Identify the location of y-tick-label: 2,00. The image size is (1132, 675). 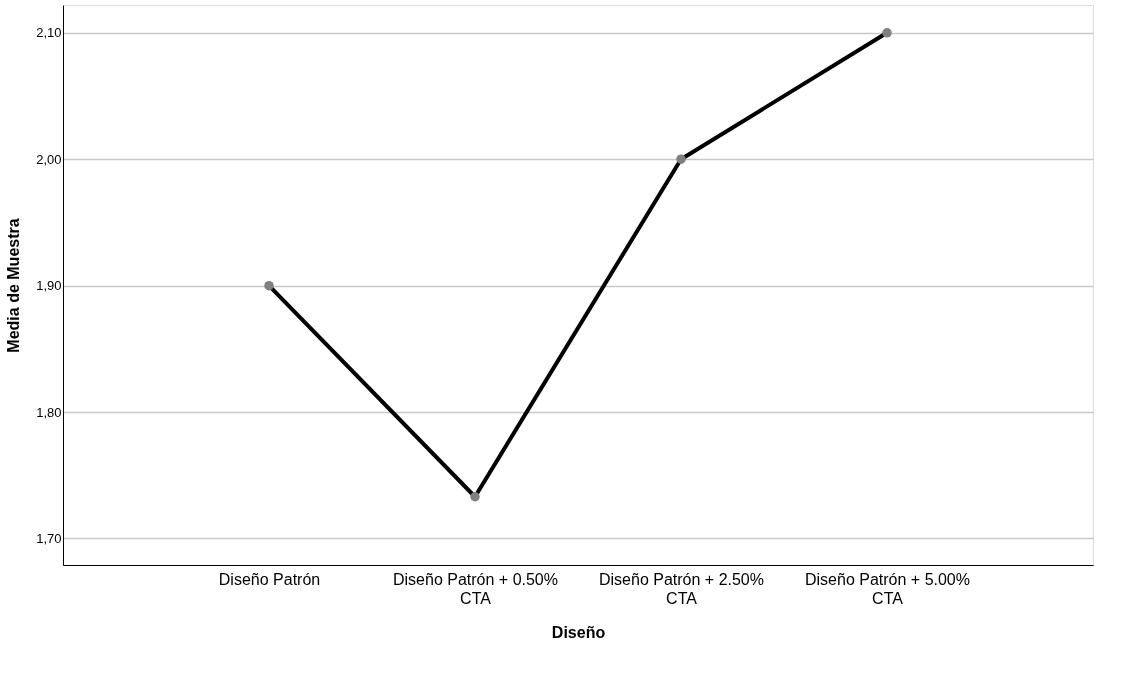
(49, 159).